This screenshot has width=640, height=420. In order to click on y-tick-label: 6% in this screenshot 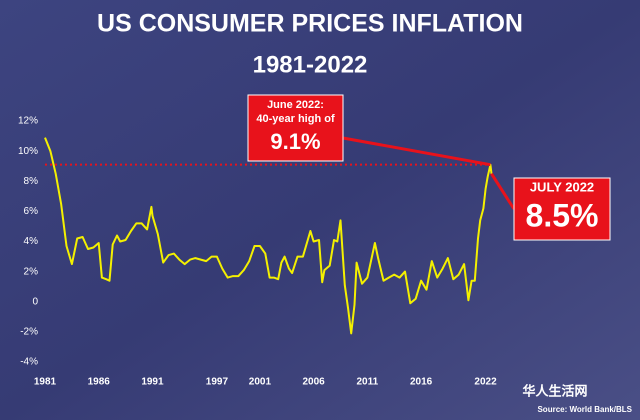, I will do `click(31, 211)`.